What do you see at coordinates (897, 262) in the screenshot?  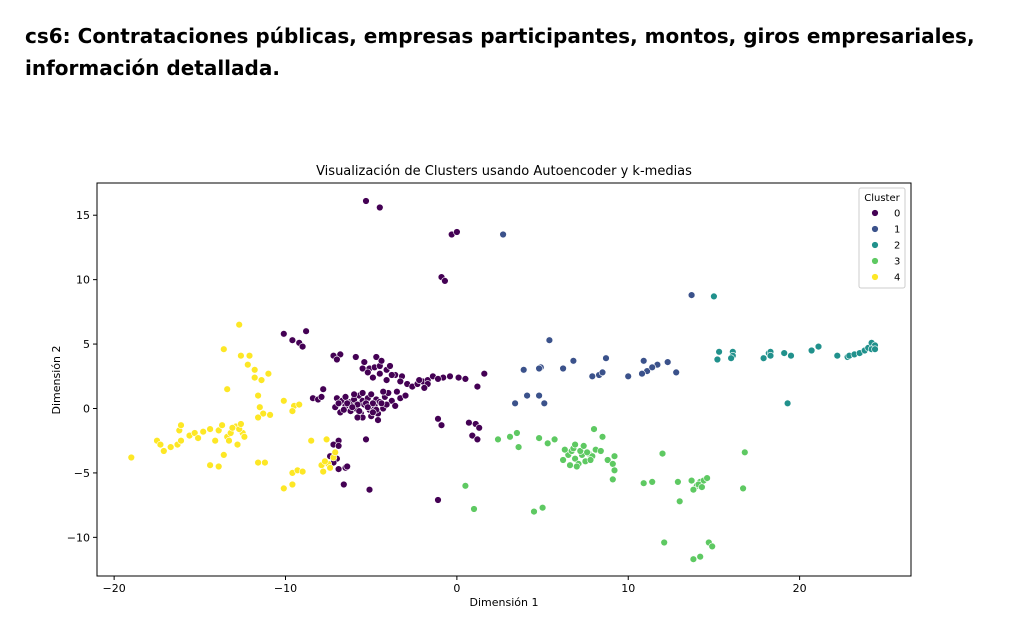 I see `legend-label-cluster-3: 3` at bounding box center [897, 262].